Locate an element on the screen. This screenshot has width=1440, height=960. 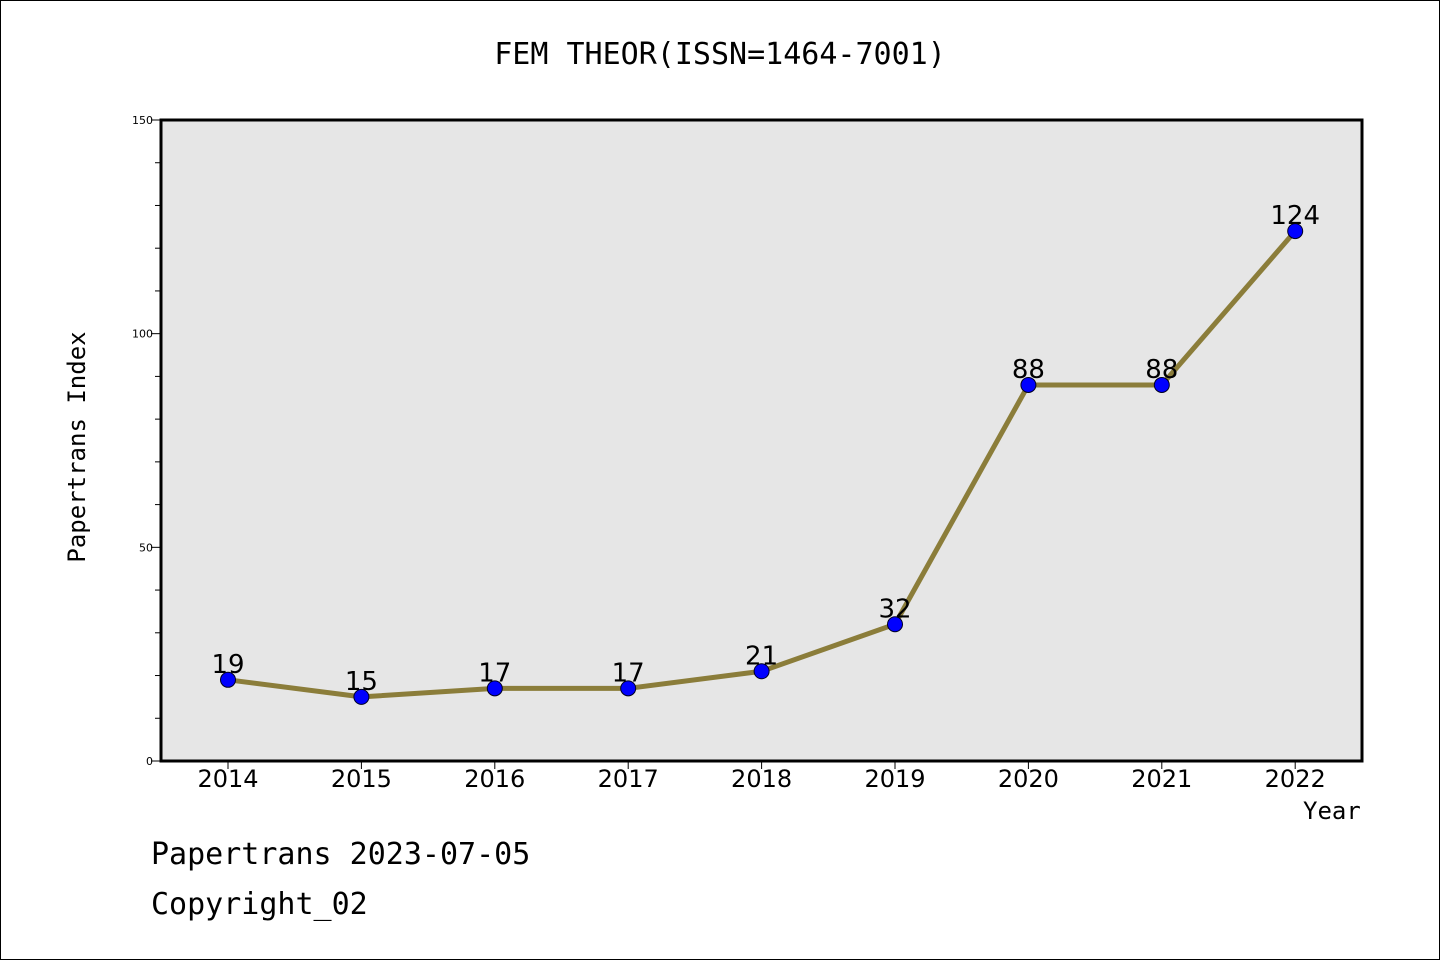
x-axis-label: Year is located at coordinates (1332, 811).